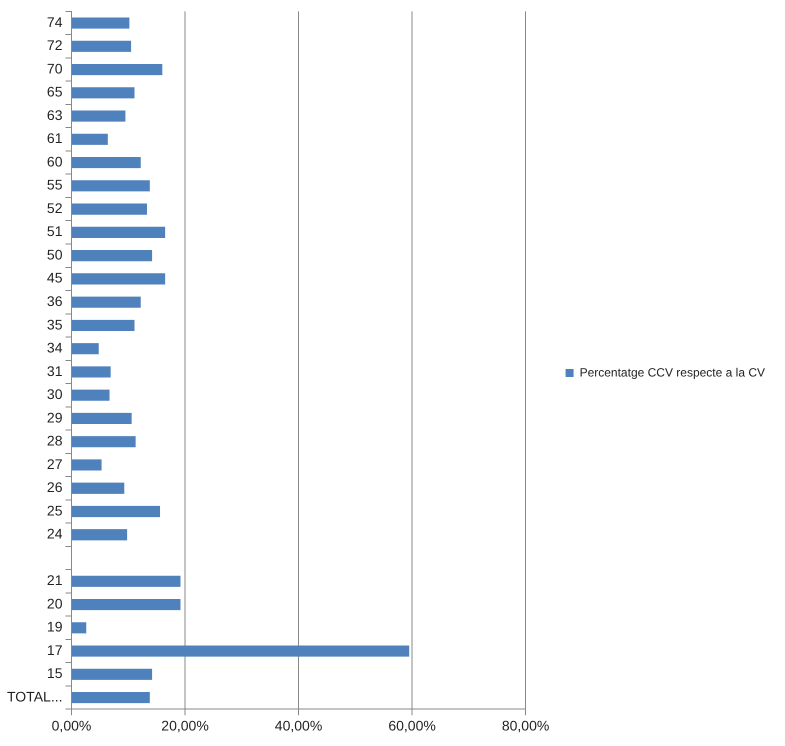 Image resolution: width=785 pixels, height=746 pixels. Describe the element at coordinates (54, 254) in the screenshot. I see `y-tick-label: 50` at that location.